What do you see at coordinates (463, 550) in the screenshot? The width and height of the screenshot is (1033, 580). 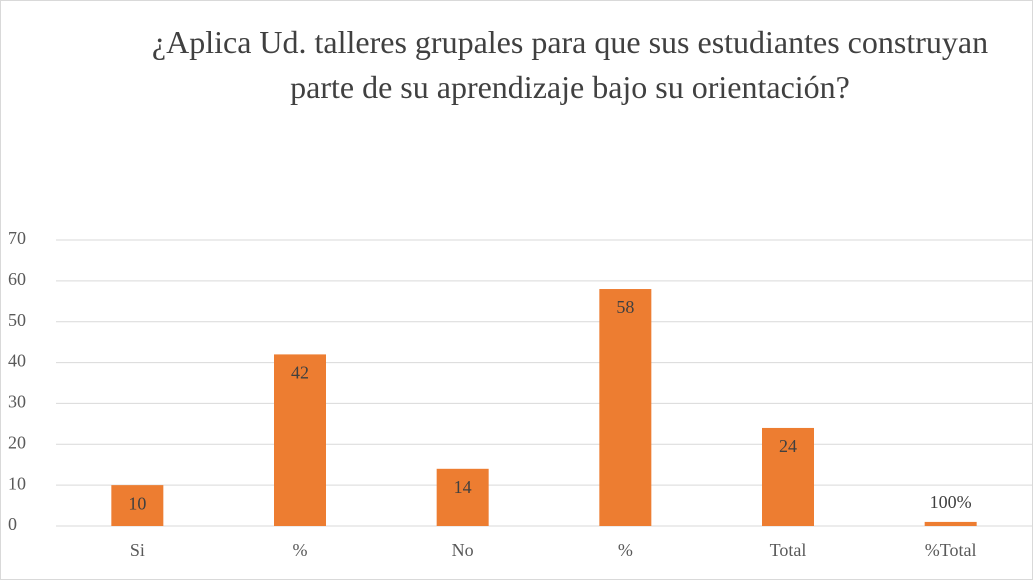 I see `x-tick-label: No` at bounding box center [463, 550].